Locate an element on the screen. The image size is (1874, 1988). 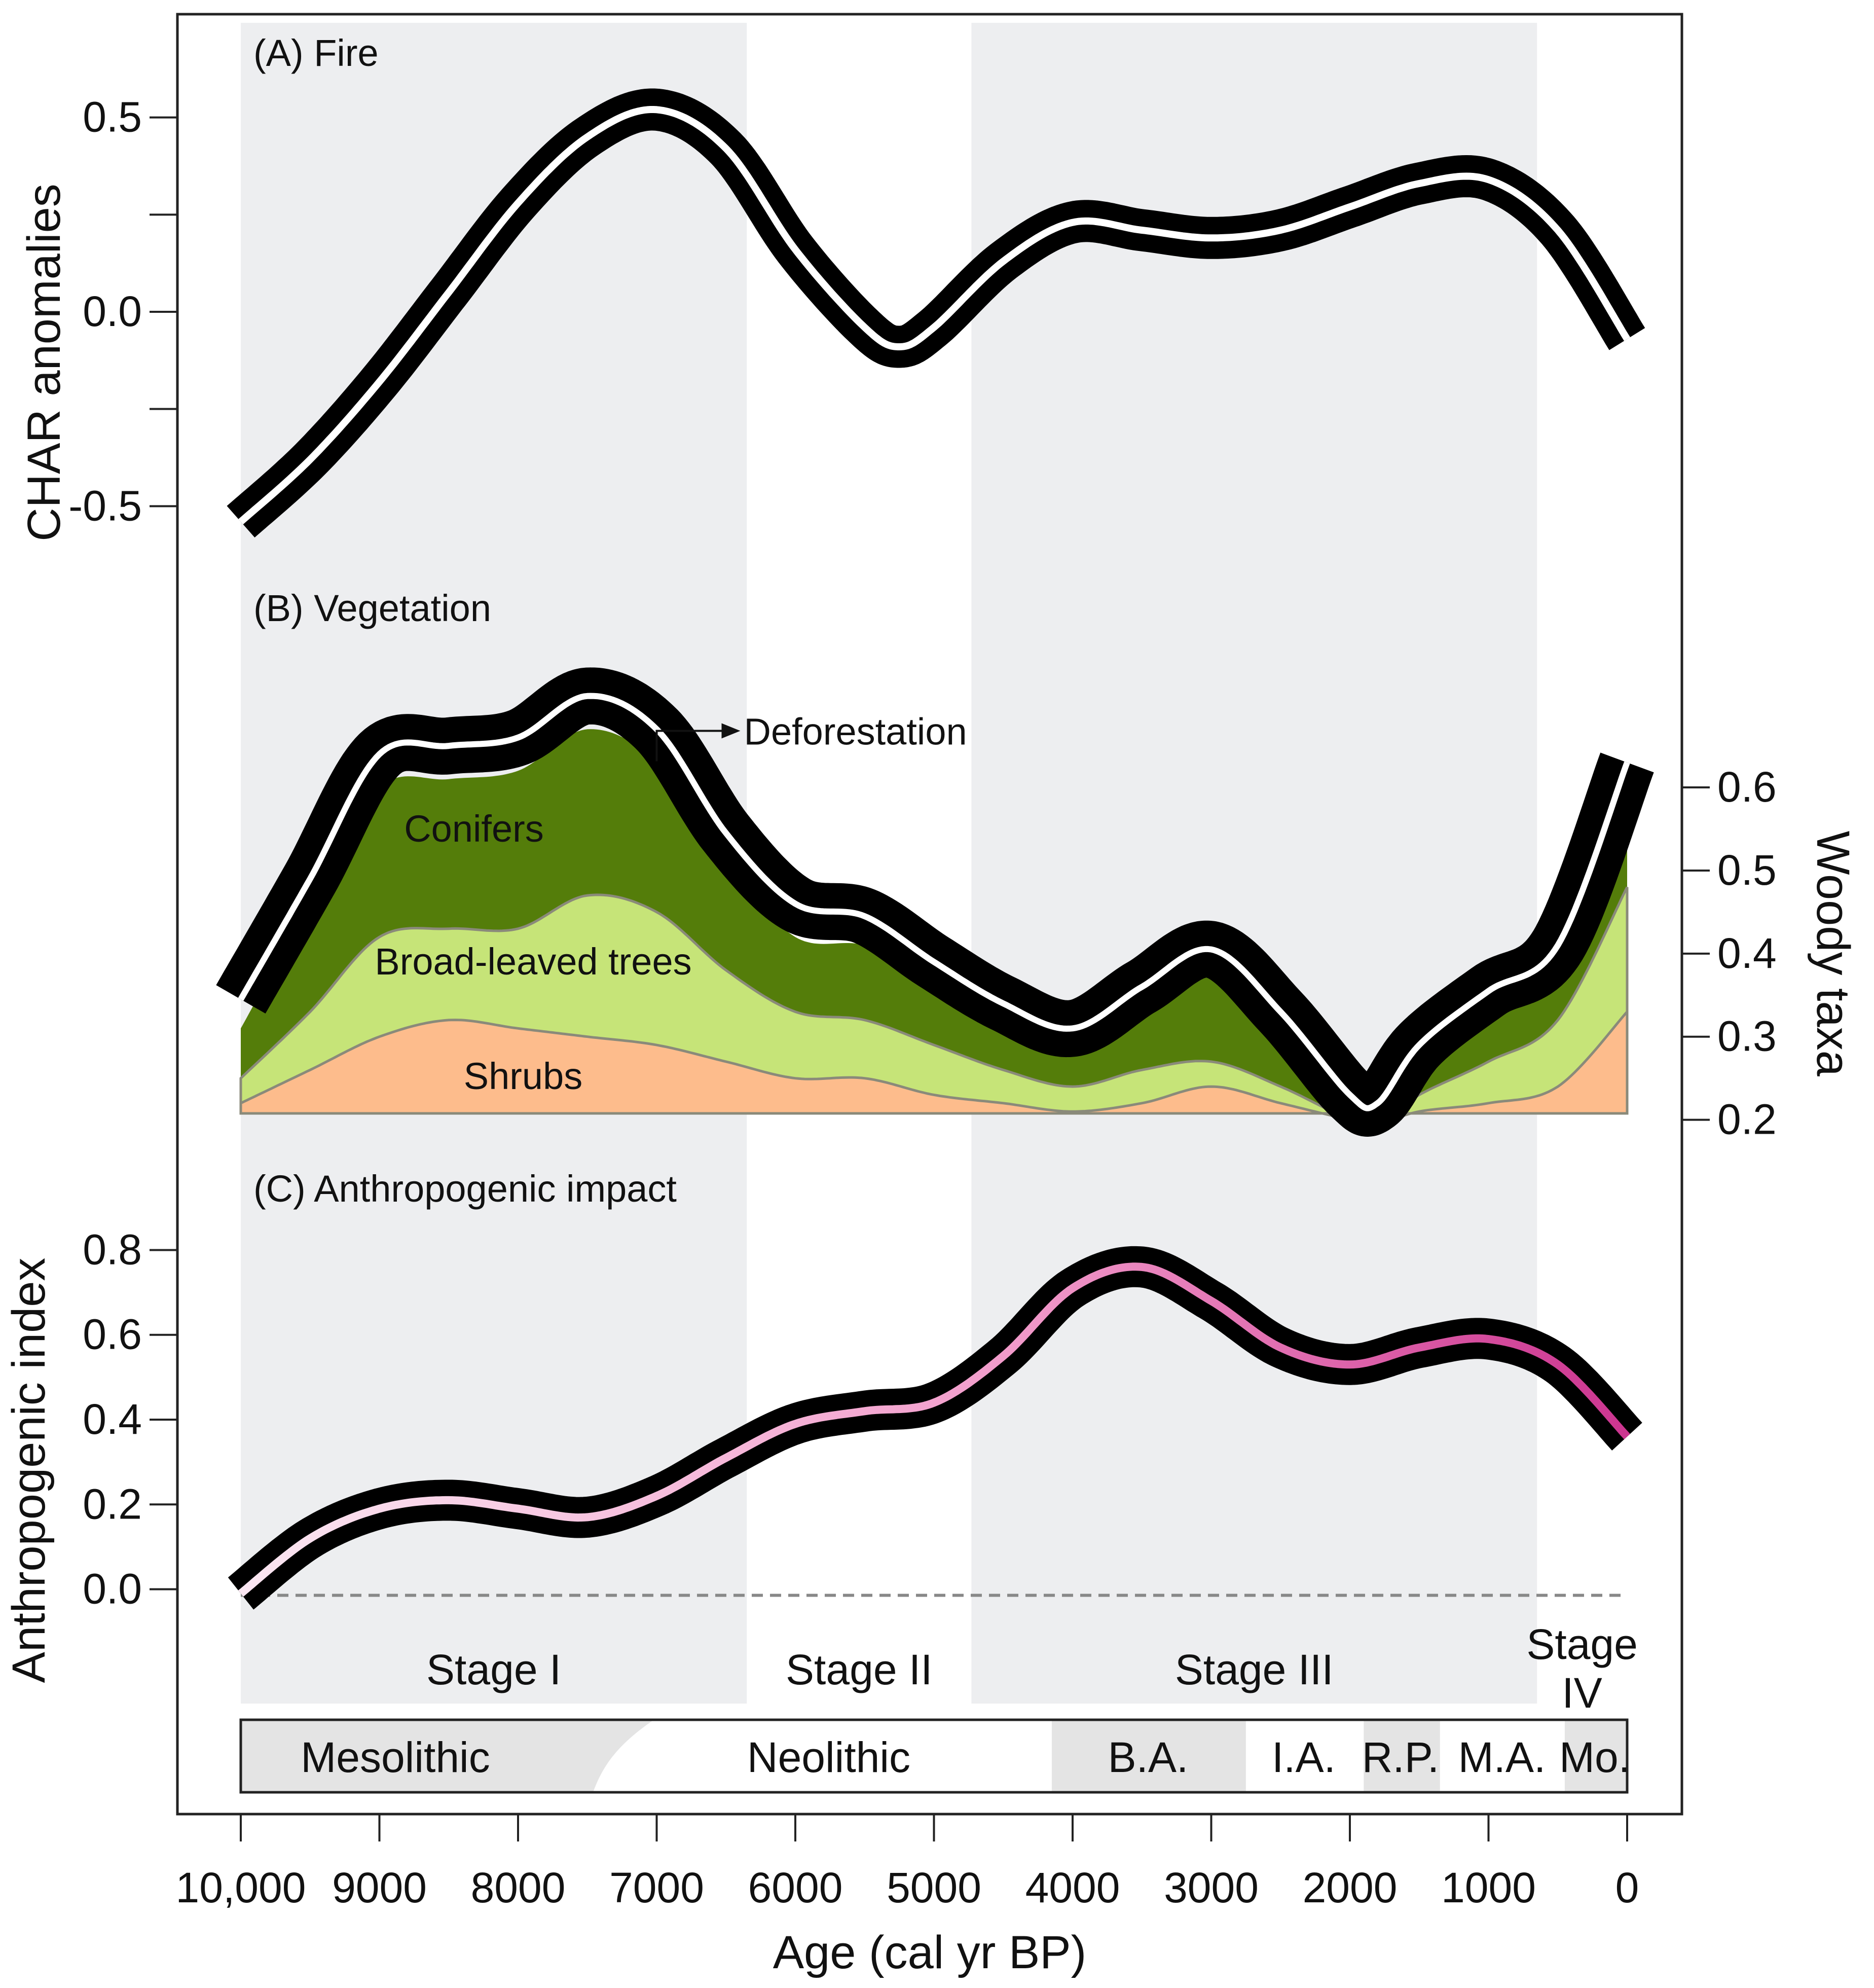
x-tick-label-9: 1000 is located at coordinates (1488, 1888).